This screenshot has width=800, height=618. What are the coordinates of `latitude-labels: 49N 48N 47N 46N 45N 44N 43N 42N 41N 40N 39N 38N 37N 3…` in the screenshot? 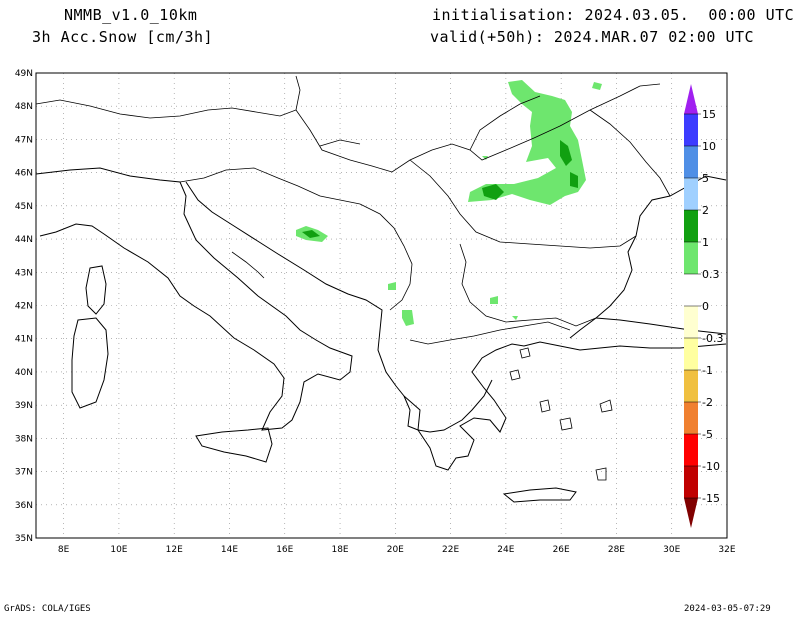 It's located at (24, 306).